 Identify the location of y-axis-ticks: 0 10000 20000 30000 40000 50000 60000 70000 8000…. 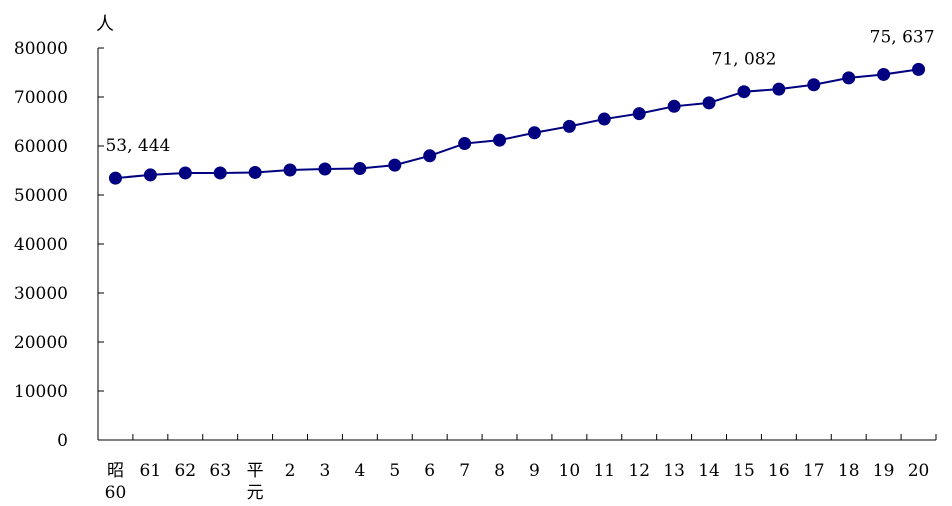
(59, 245).